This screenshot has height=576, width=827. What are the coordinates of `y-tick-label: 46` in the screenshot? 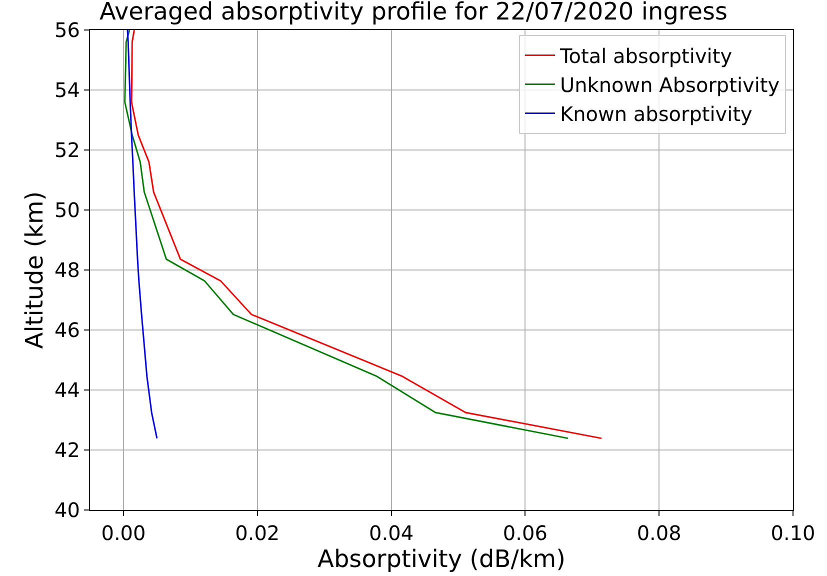 It's located at (67, 330).